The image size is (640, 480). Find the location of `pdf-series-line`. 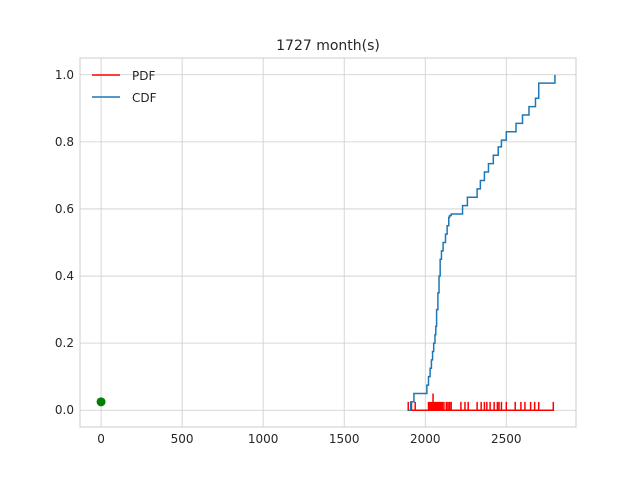

pdf-series-line is located at coordinates (481, 402).